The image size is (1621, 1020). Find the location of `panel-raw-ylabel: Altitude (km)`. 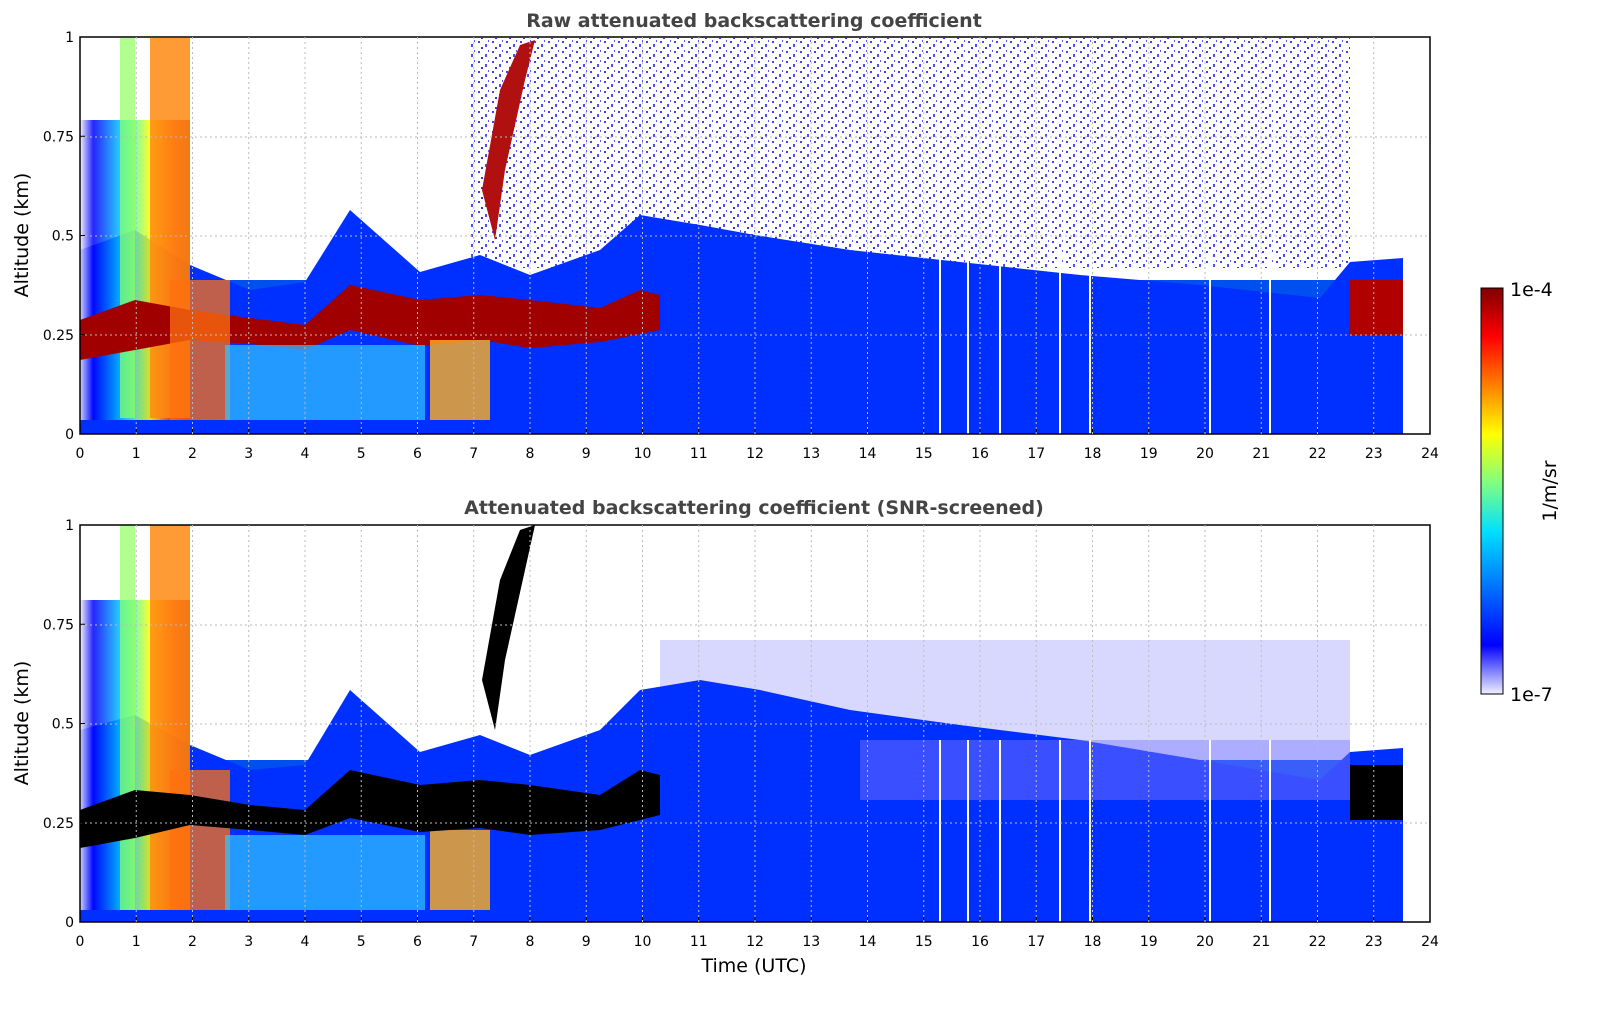

panel-raw-ylabel: Altitude (km) is located at coordinates (22, 235).